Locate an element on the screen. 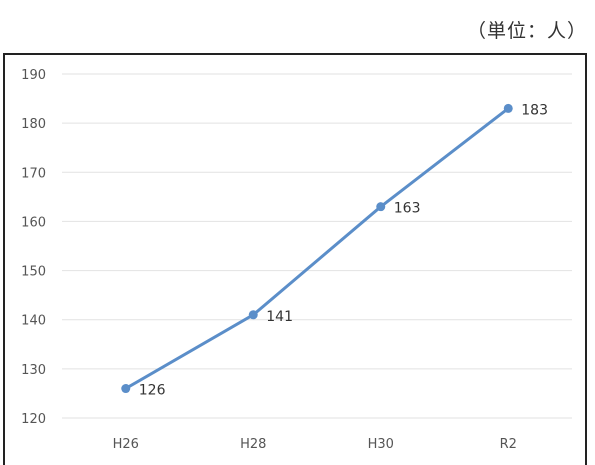 The image size is (595, 465). y-tick-label: 140 is located at coordinates (33, 321).